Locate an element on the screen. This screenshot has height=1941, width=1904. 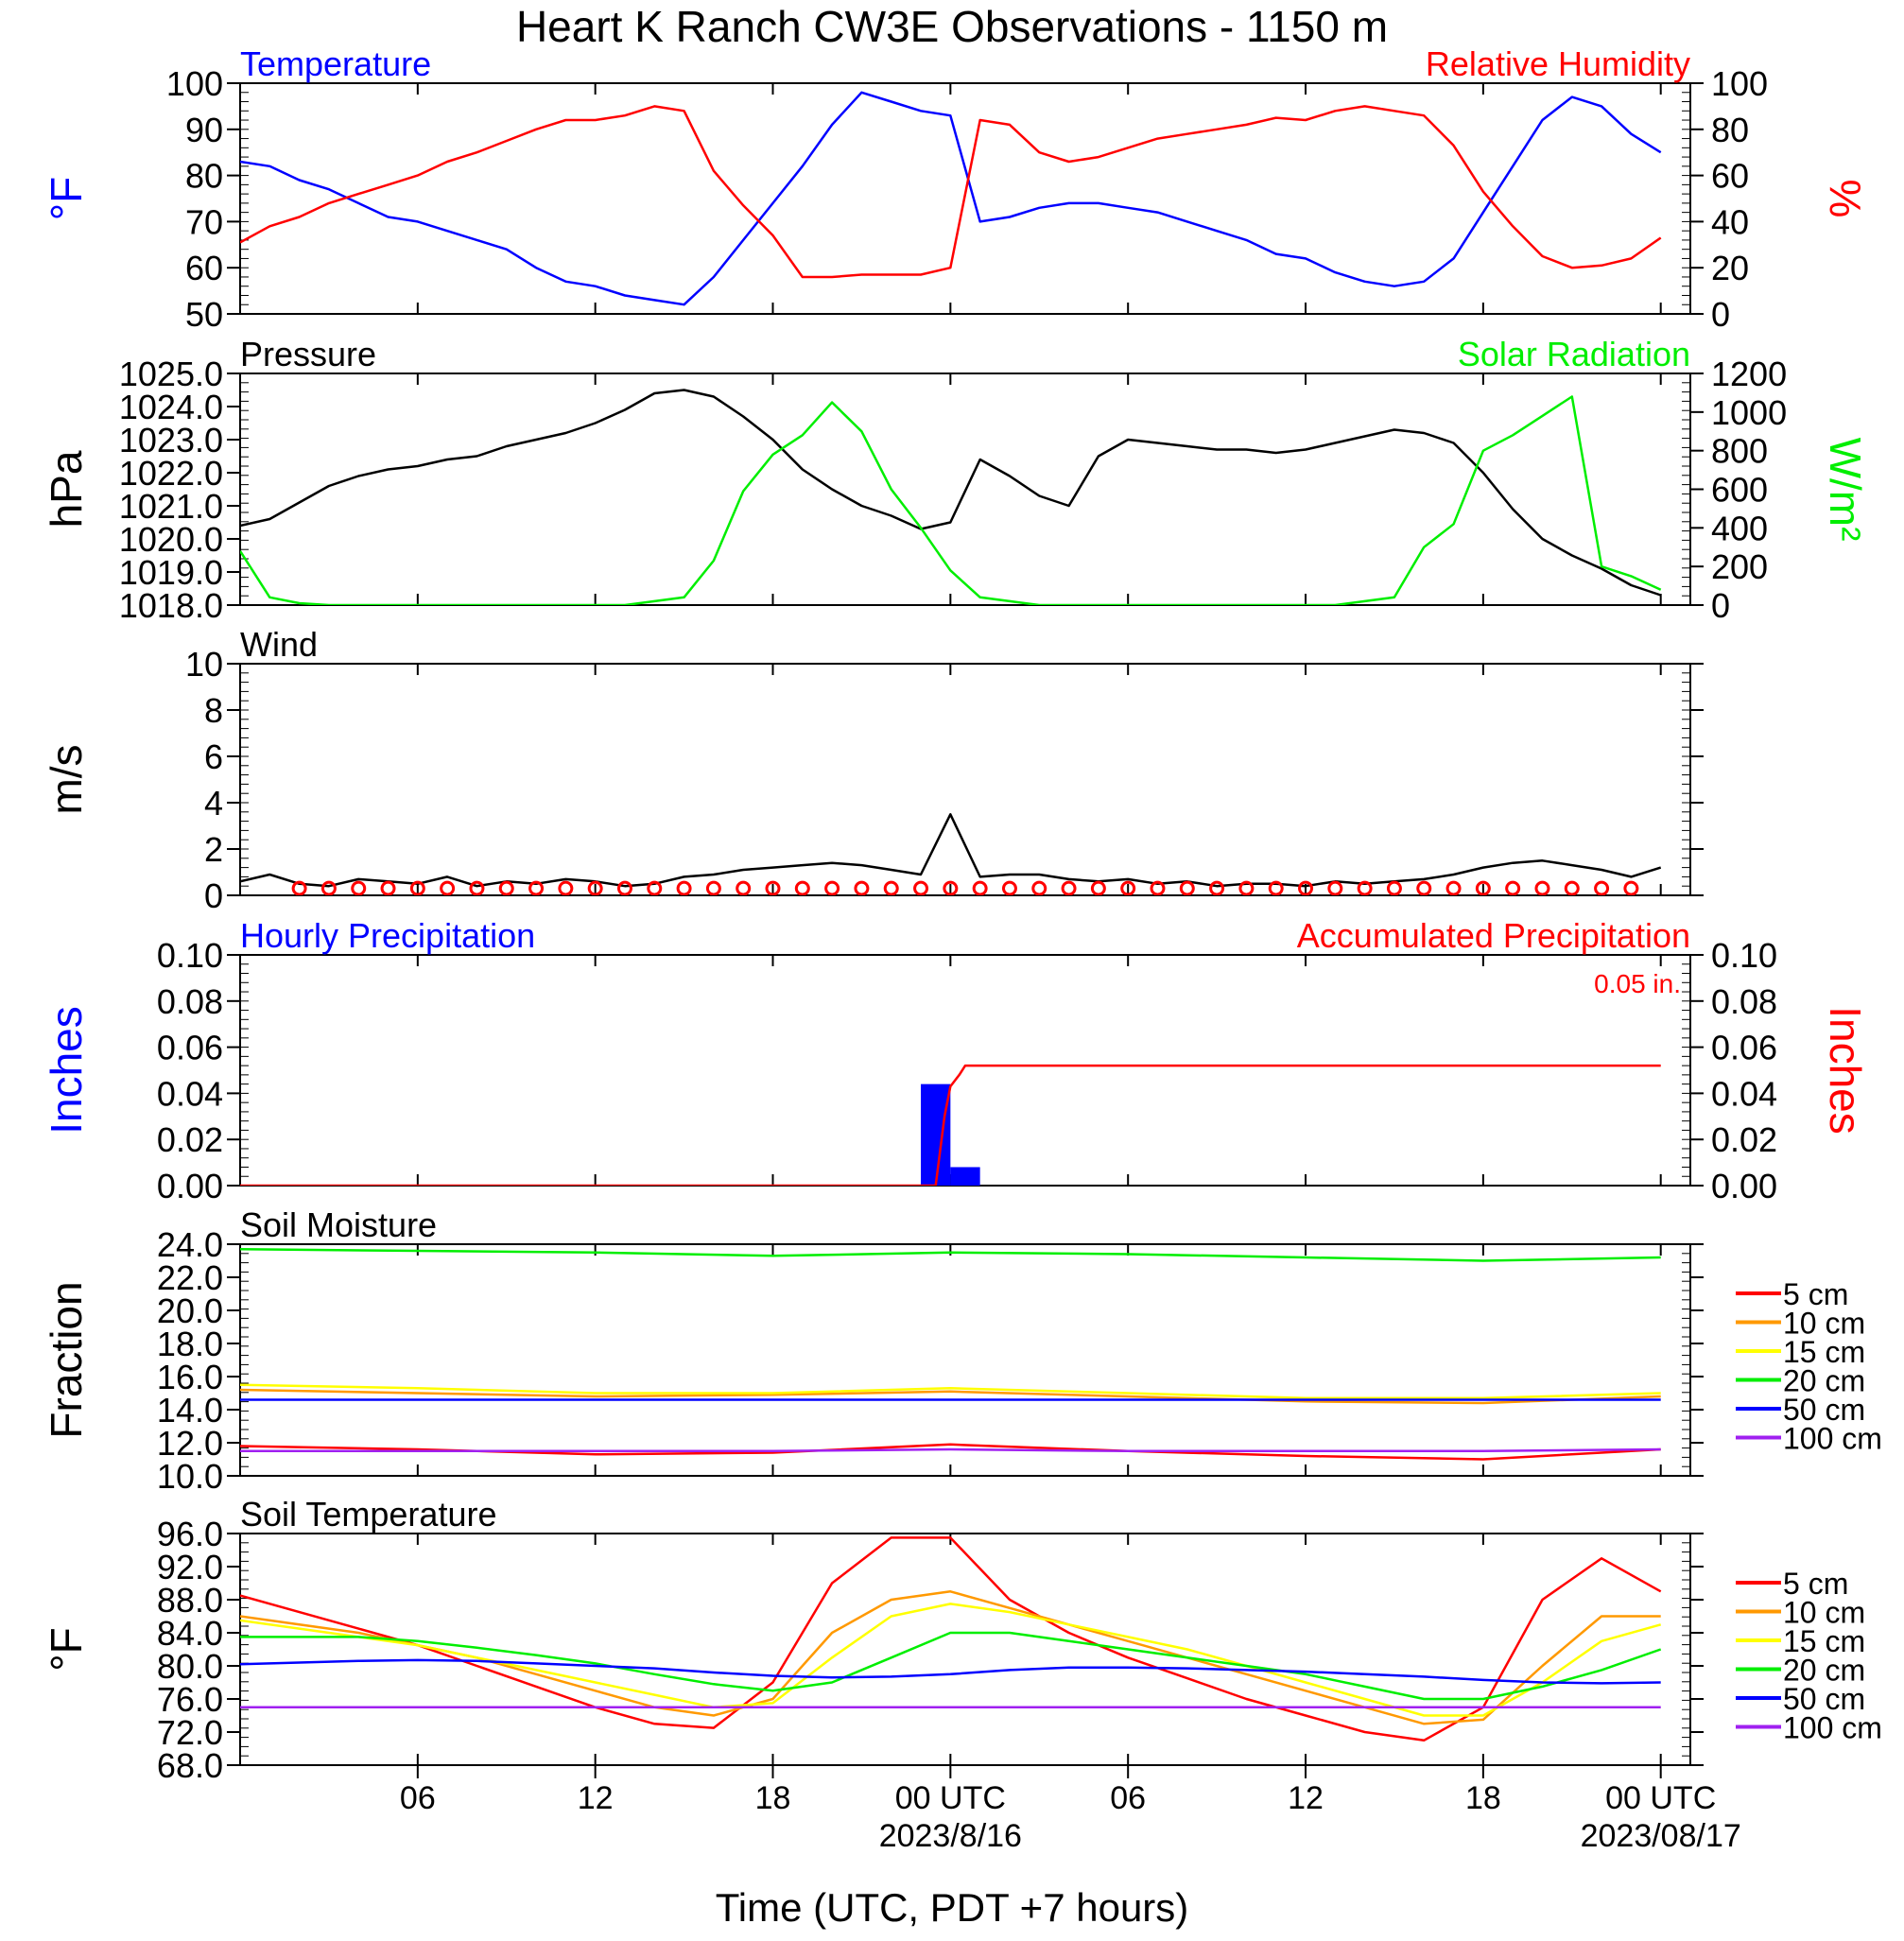
y-tick-label: 14.0 is located at coordinates (190, 1411).